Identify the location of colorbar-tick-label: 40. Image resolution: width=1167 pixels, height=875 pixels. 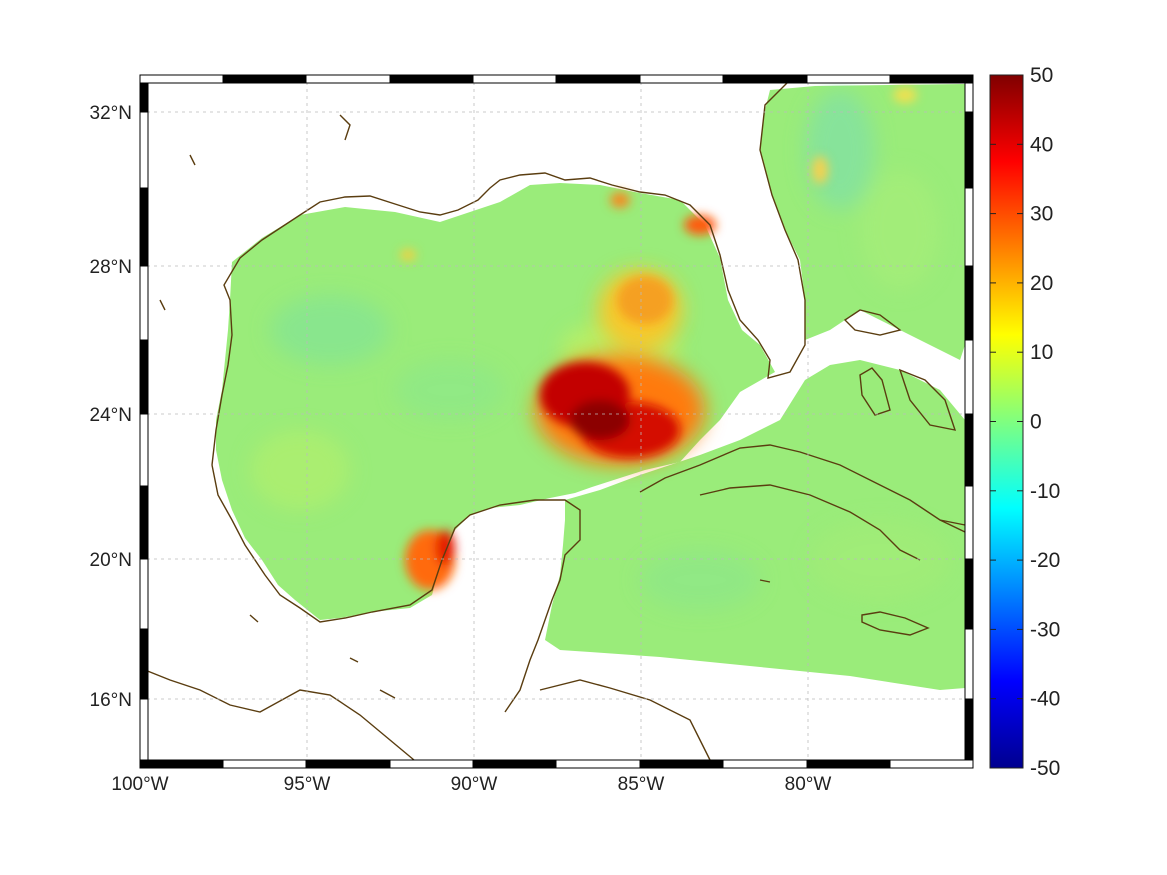
(1041, 144).